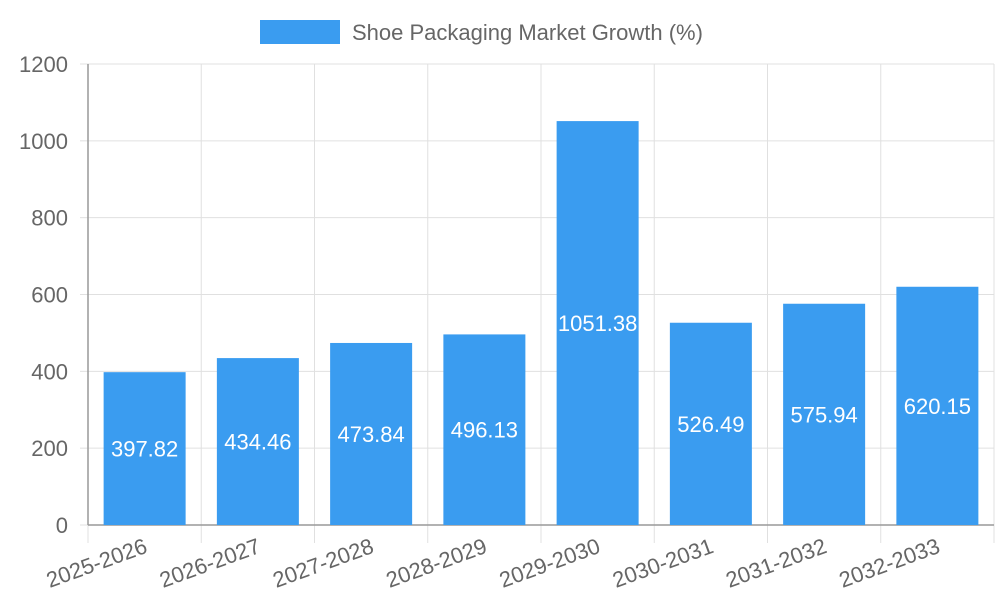  What do you see at coordinates (436, 562) in the screenshot?
I see `x-tick-label: 2028-2029` at bounding box center [436, 562].